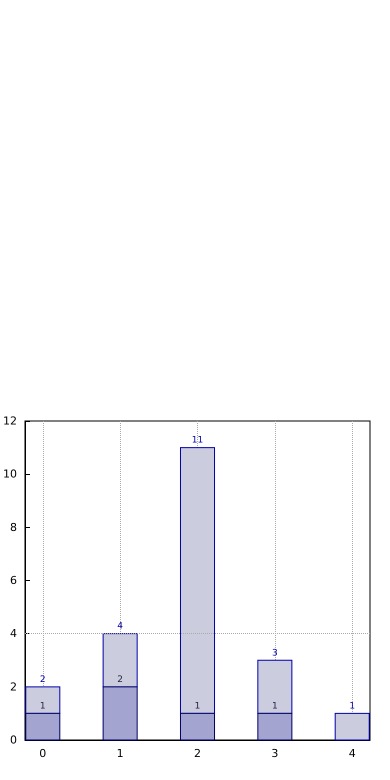 The width and height of the screenshot is (390, 780). Describe the element at coordinates (352, 753) in the screenshot. I see `x-tick-label: 4` at that location.